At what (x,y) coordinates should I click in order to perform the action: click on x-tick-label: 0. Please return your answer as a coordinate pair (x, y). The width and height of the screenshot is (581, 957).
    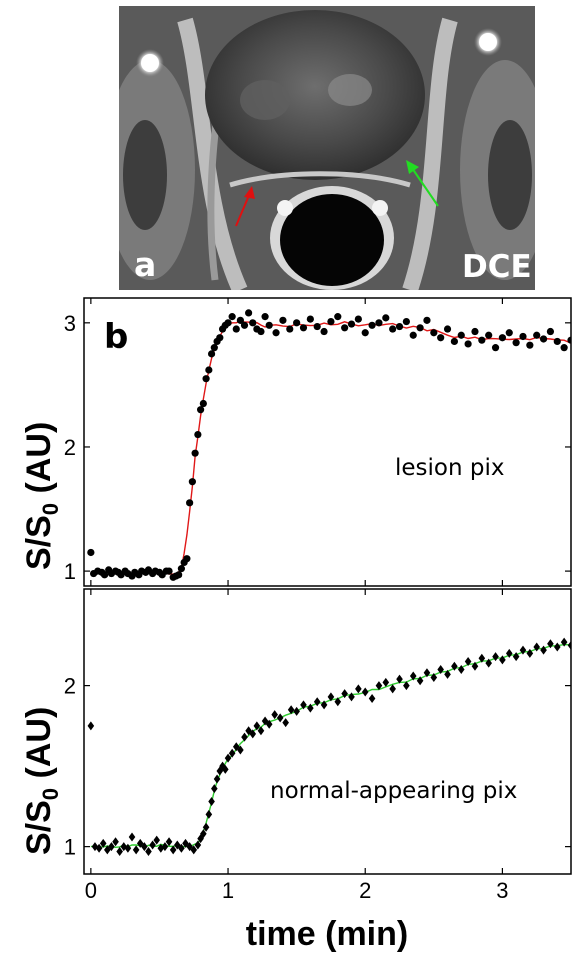
    Looking at the image, I should click on (91, 890).